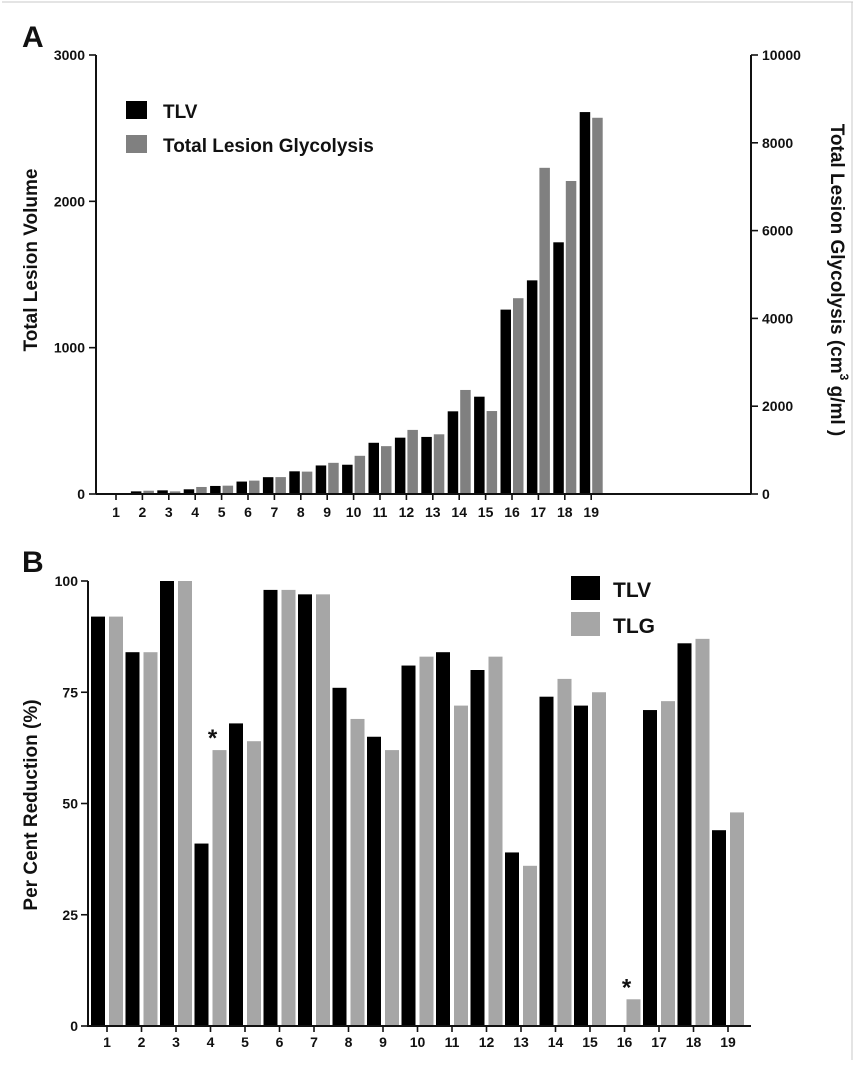 The width and height of the screenshot is (855, 1066). What do you see at coordinates (632, 590) in the screenshot?
I see `panel-b-legend-tlv-label: TLV` at bounding box center [632, 590].